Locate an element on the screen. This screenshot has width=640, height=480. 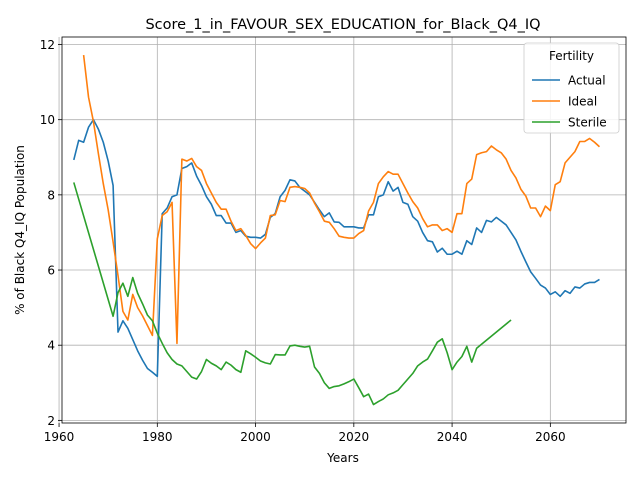
y-tick-label: 6 is located at coordinates (51, 271).